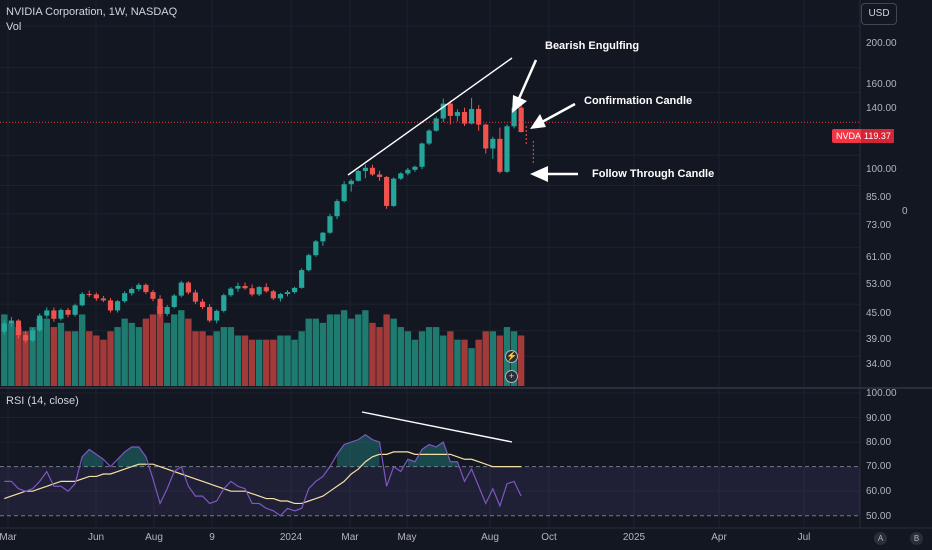  What do you see at coordinates (653, 174) in the screenshot?
I see `annotation-follow-through-candle: Follow Through Candle` at bounding box center [653, 174].